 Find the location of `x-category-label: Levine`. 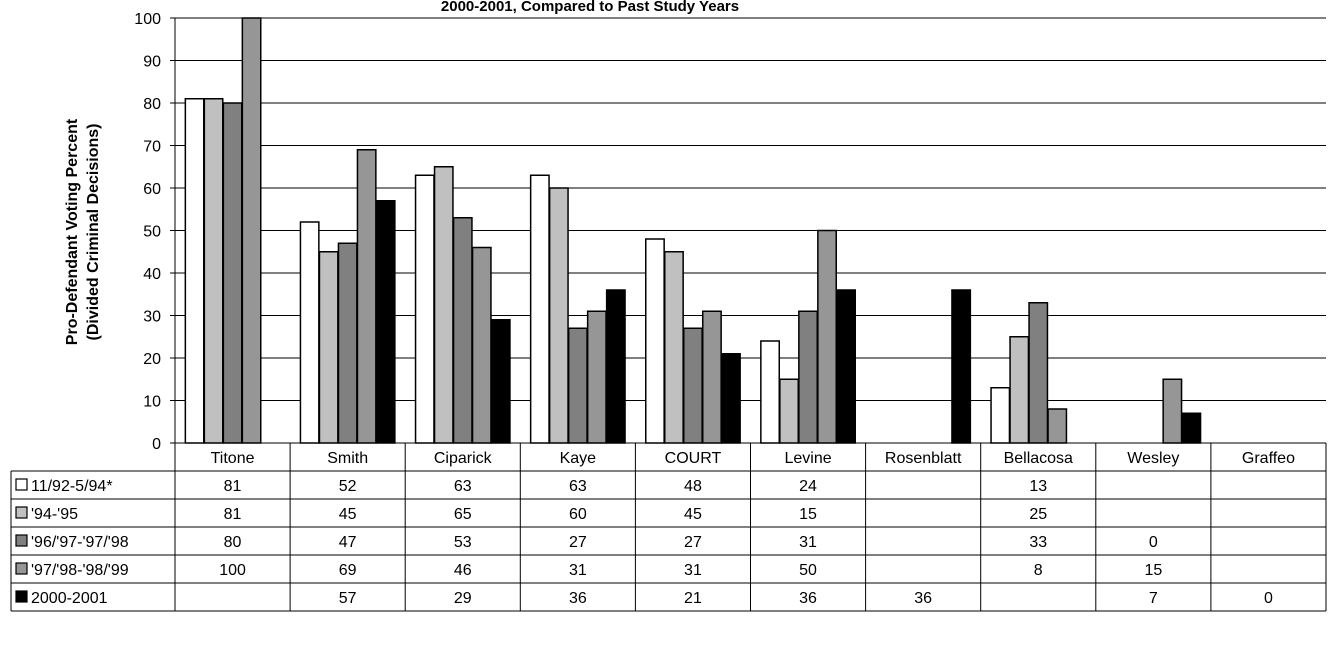

x-category-label: Levine is located at coordinates (807, 458).